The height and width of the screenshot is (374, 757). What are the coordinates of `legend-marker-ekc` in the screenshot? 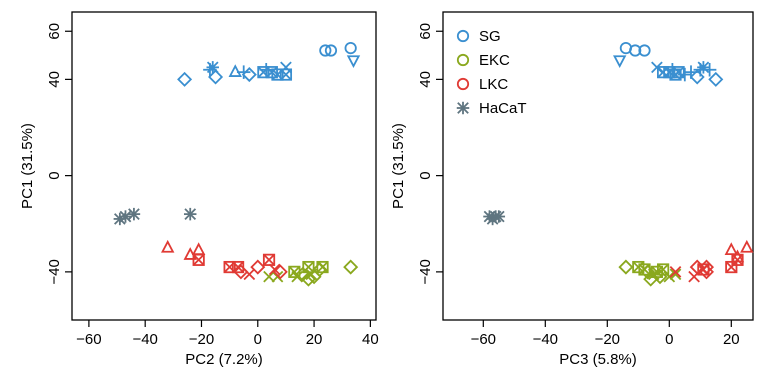 It's located at (463, 60).